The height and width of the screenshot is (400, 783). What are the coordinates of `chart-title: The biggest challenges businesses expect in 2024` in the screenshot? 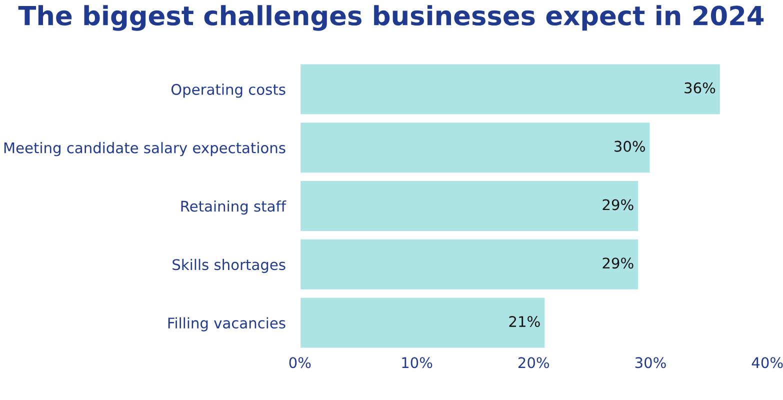 It's located at (391, 18).